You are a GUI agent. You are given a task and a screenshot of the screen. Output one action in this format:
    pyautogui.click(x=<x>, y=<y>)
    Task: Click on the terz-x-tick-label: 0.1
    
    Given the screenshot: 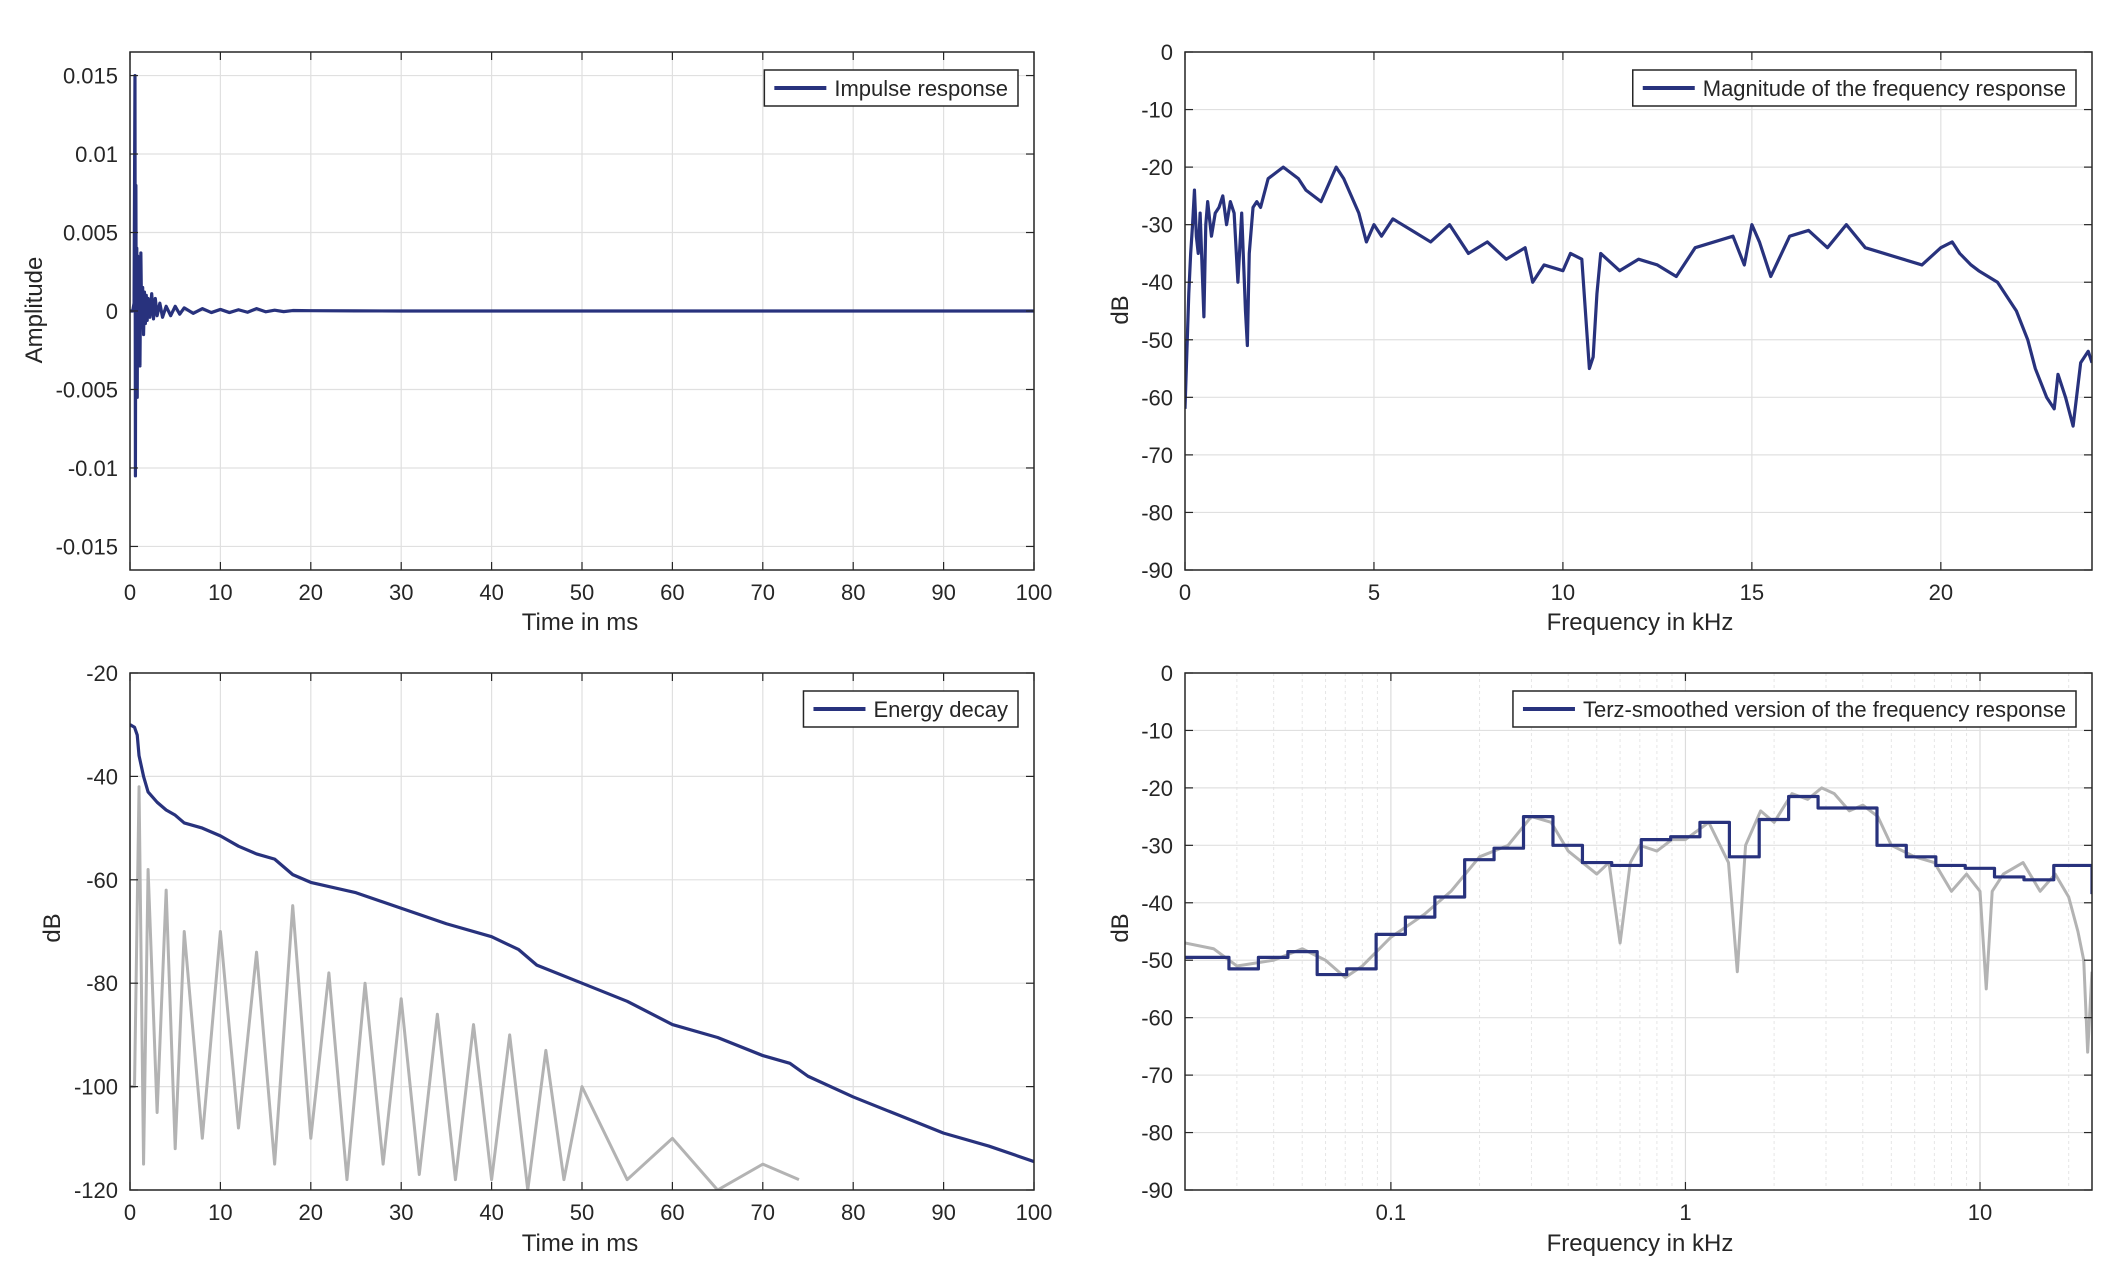 What is the action you would take?
    pyautogui.click(x=1391, y=1212)
    